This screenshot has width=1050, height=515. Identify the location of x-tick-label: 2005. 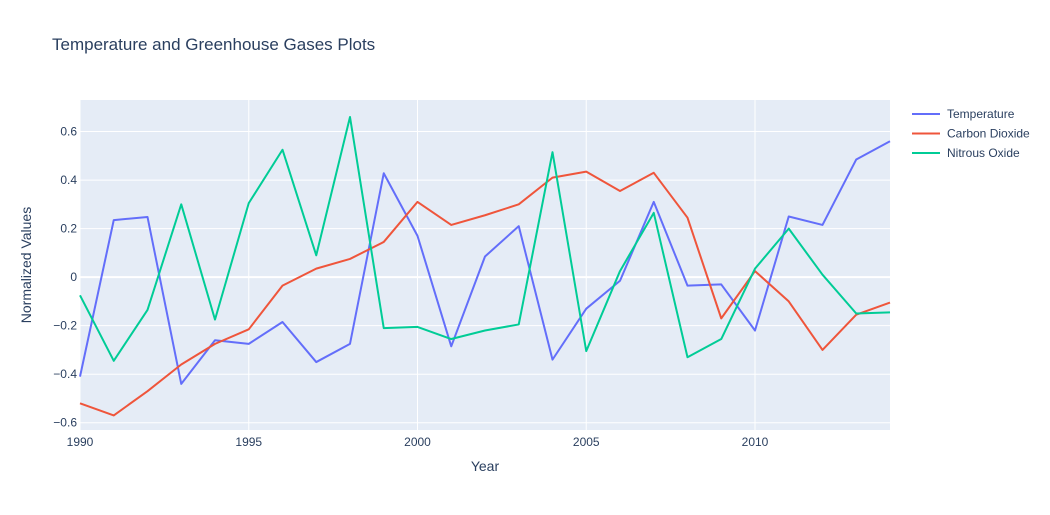
(586, 442).